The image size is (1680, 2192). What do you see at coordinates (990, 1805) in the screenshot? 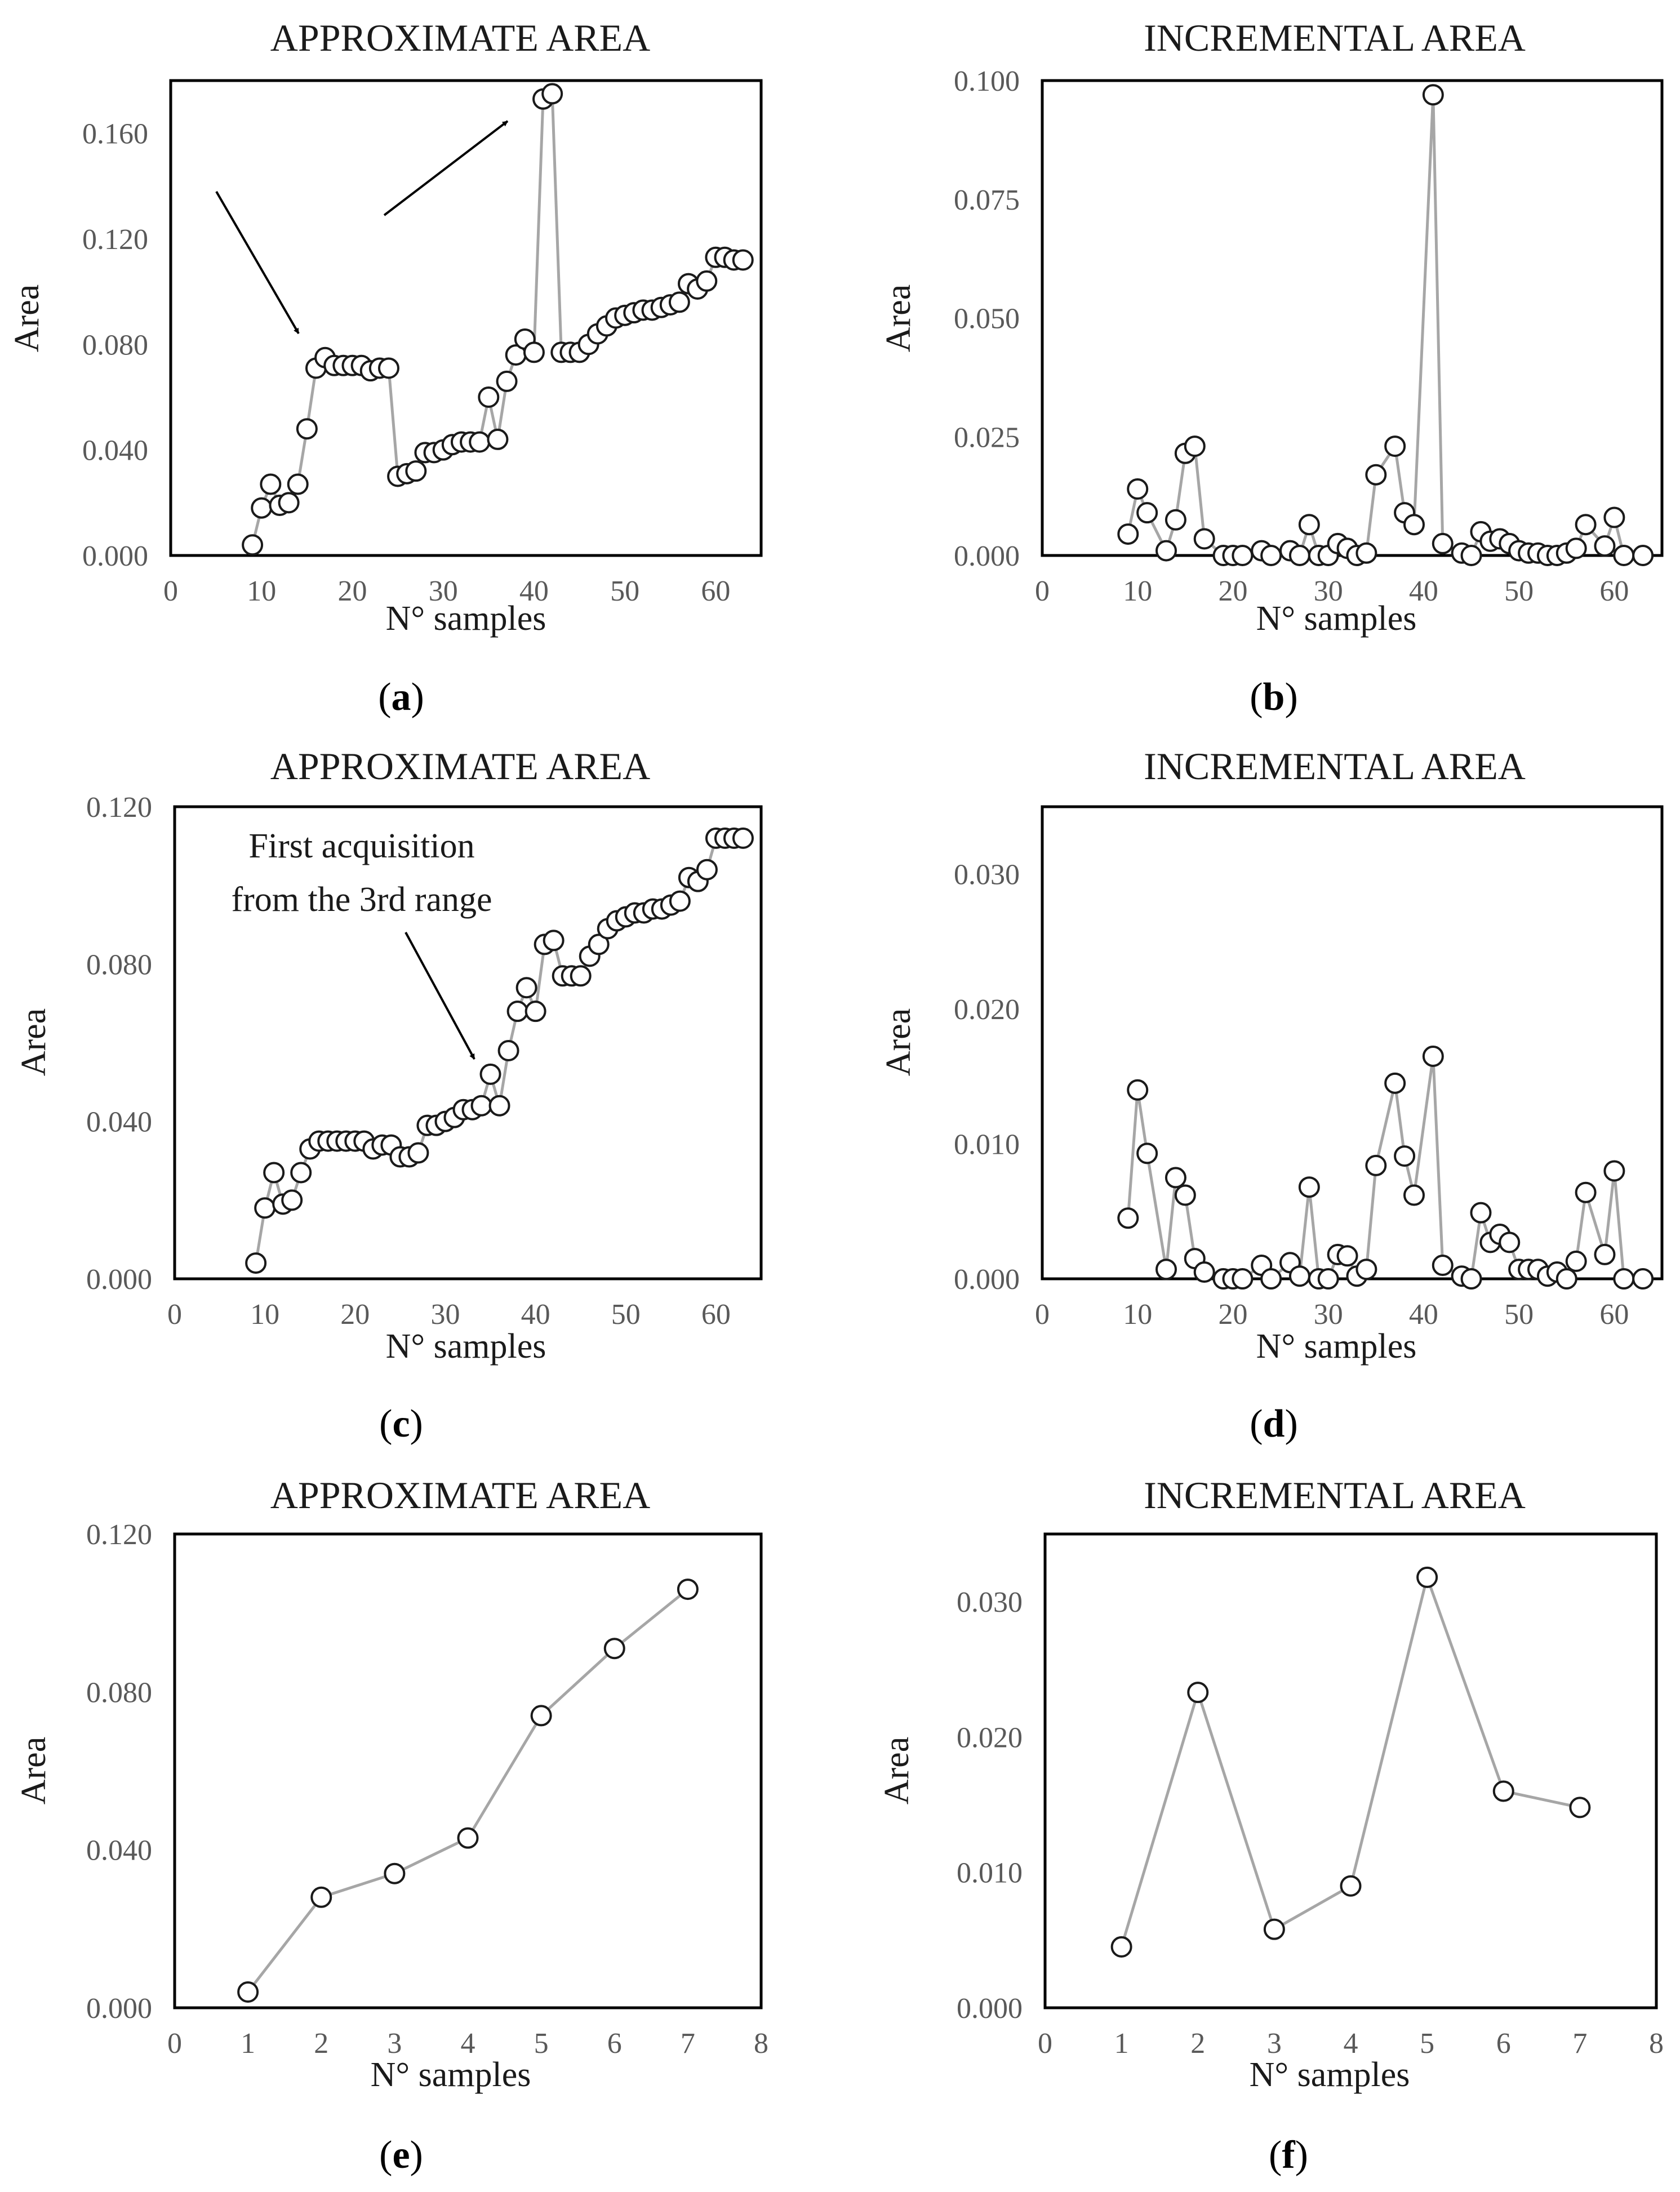
I see `y-ticks: 0.000 0.010 0.020 0.030` at bounding box center [990, 1805].